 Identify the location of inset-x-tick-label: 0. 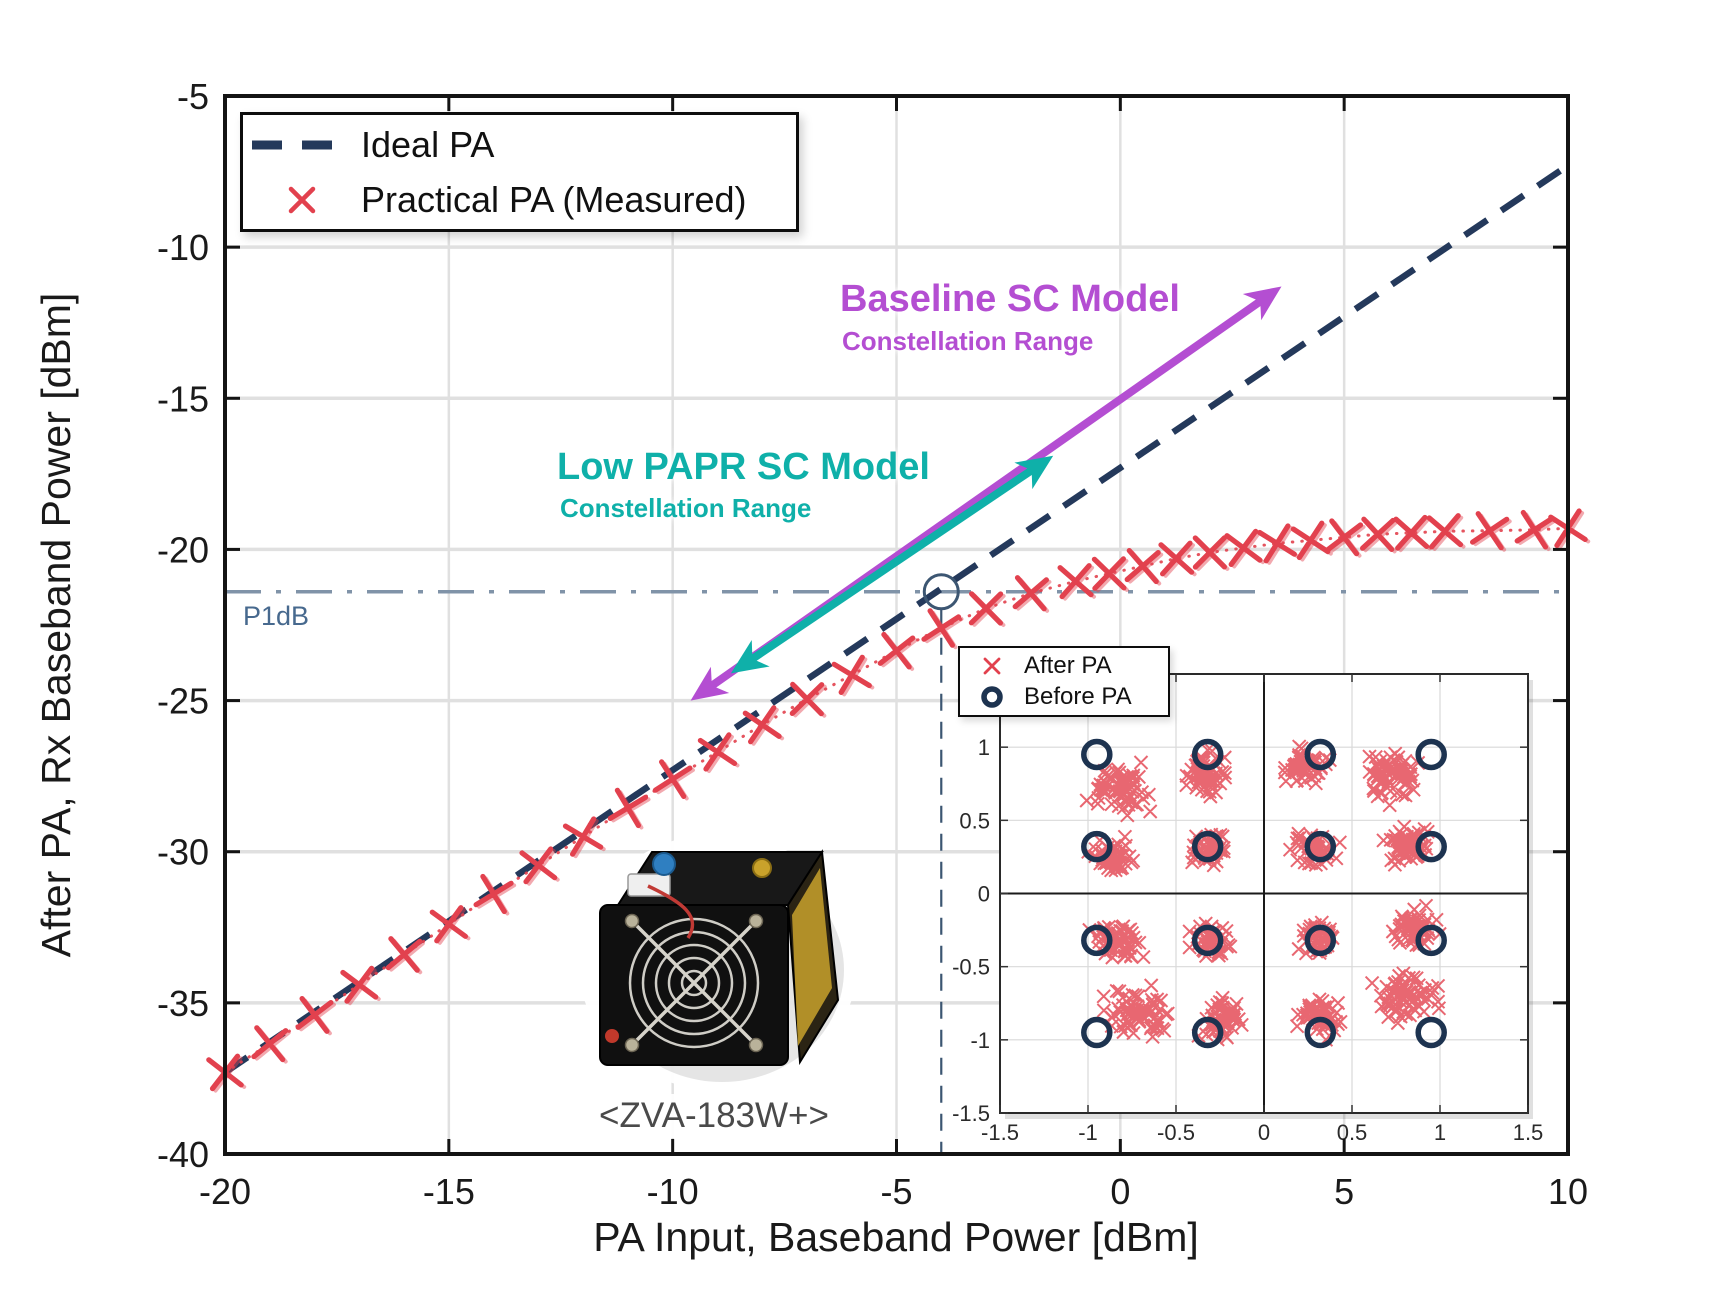
(1264, 1132).